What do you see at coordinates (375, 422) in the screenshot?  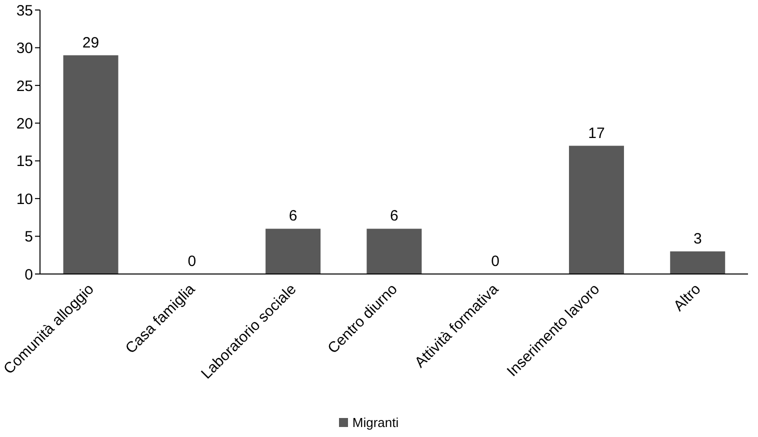 I see `legend-label: Migranti` at bounding box center [375, 422].